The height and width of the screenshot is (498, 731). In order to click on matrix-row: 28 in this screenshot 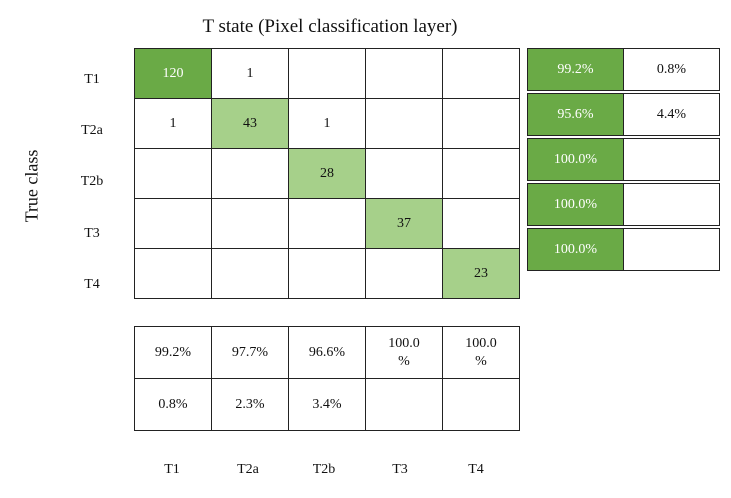, I will do `click(327, 173)`.